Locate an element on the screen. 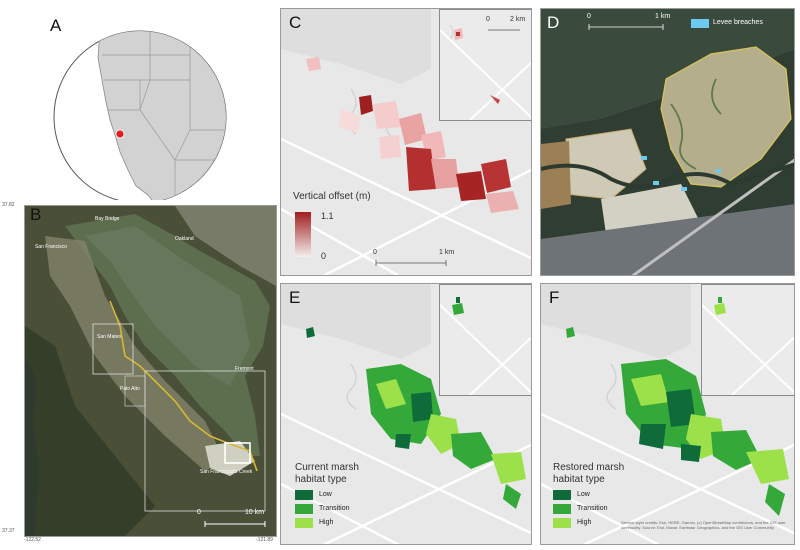 The image size is (800, 550). place-label-san-mateo: San Mateo is located at coordinates (109, 337).